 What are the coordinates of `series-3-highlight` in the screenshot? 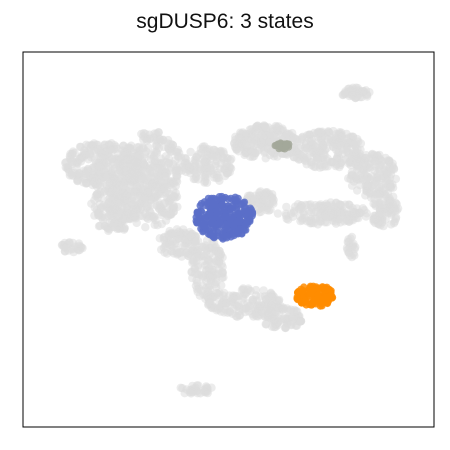 It's located at (282, 146).